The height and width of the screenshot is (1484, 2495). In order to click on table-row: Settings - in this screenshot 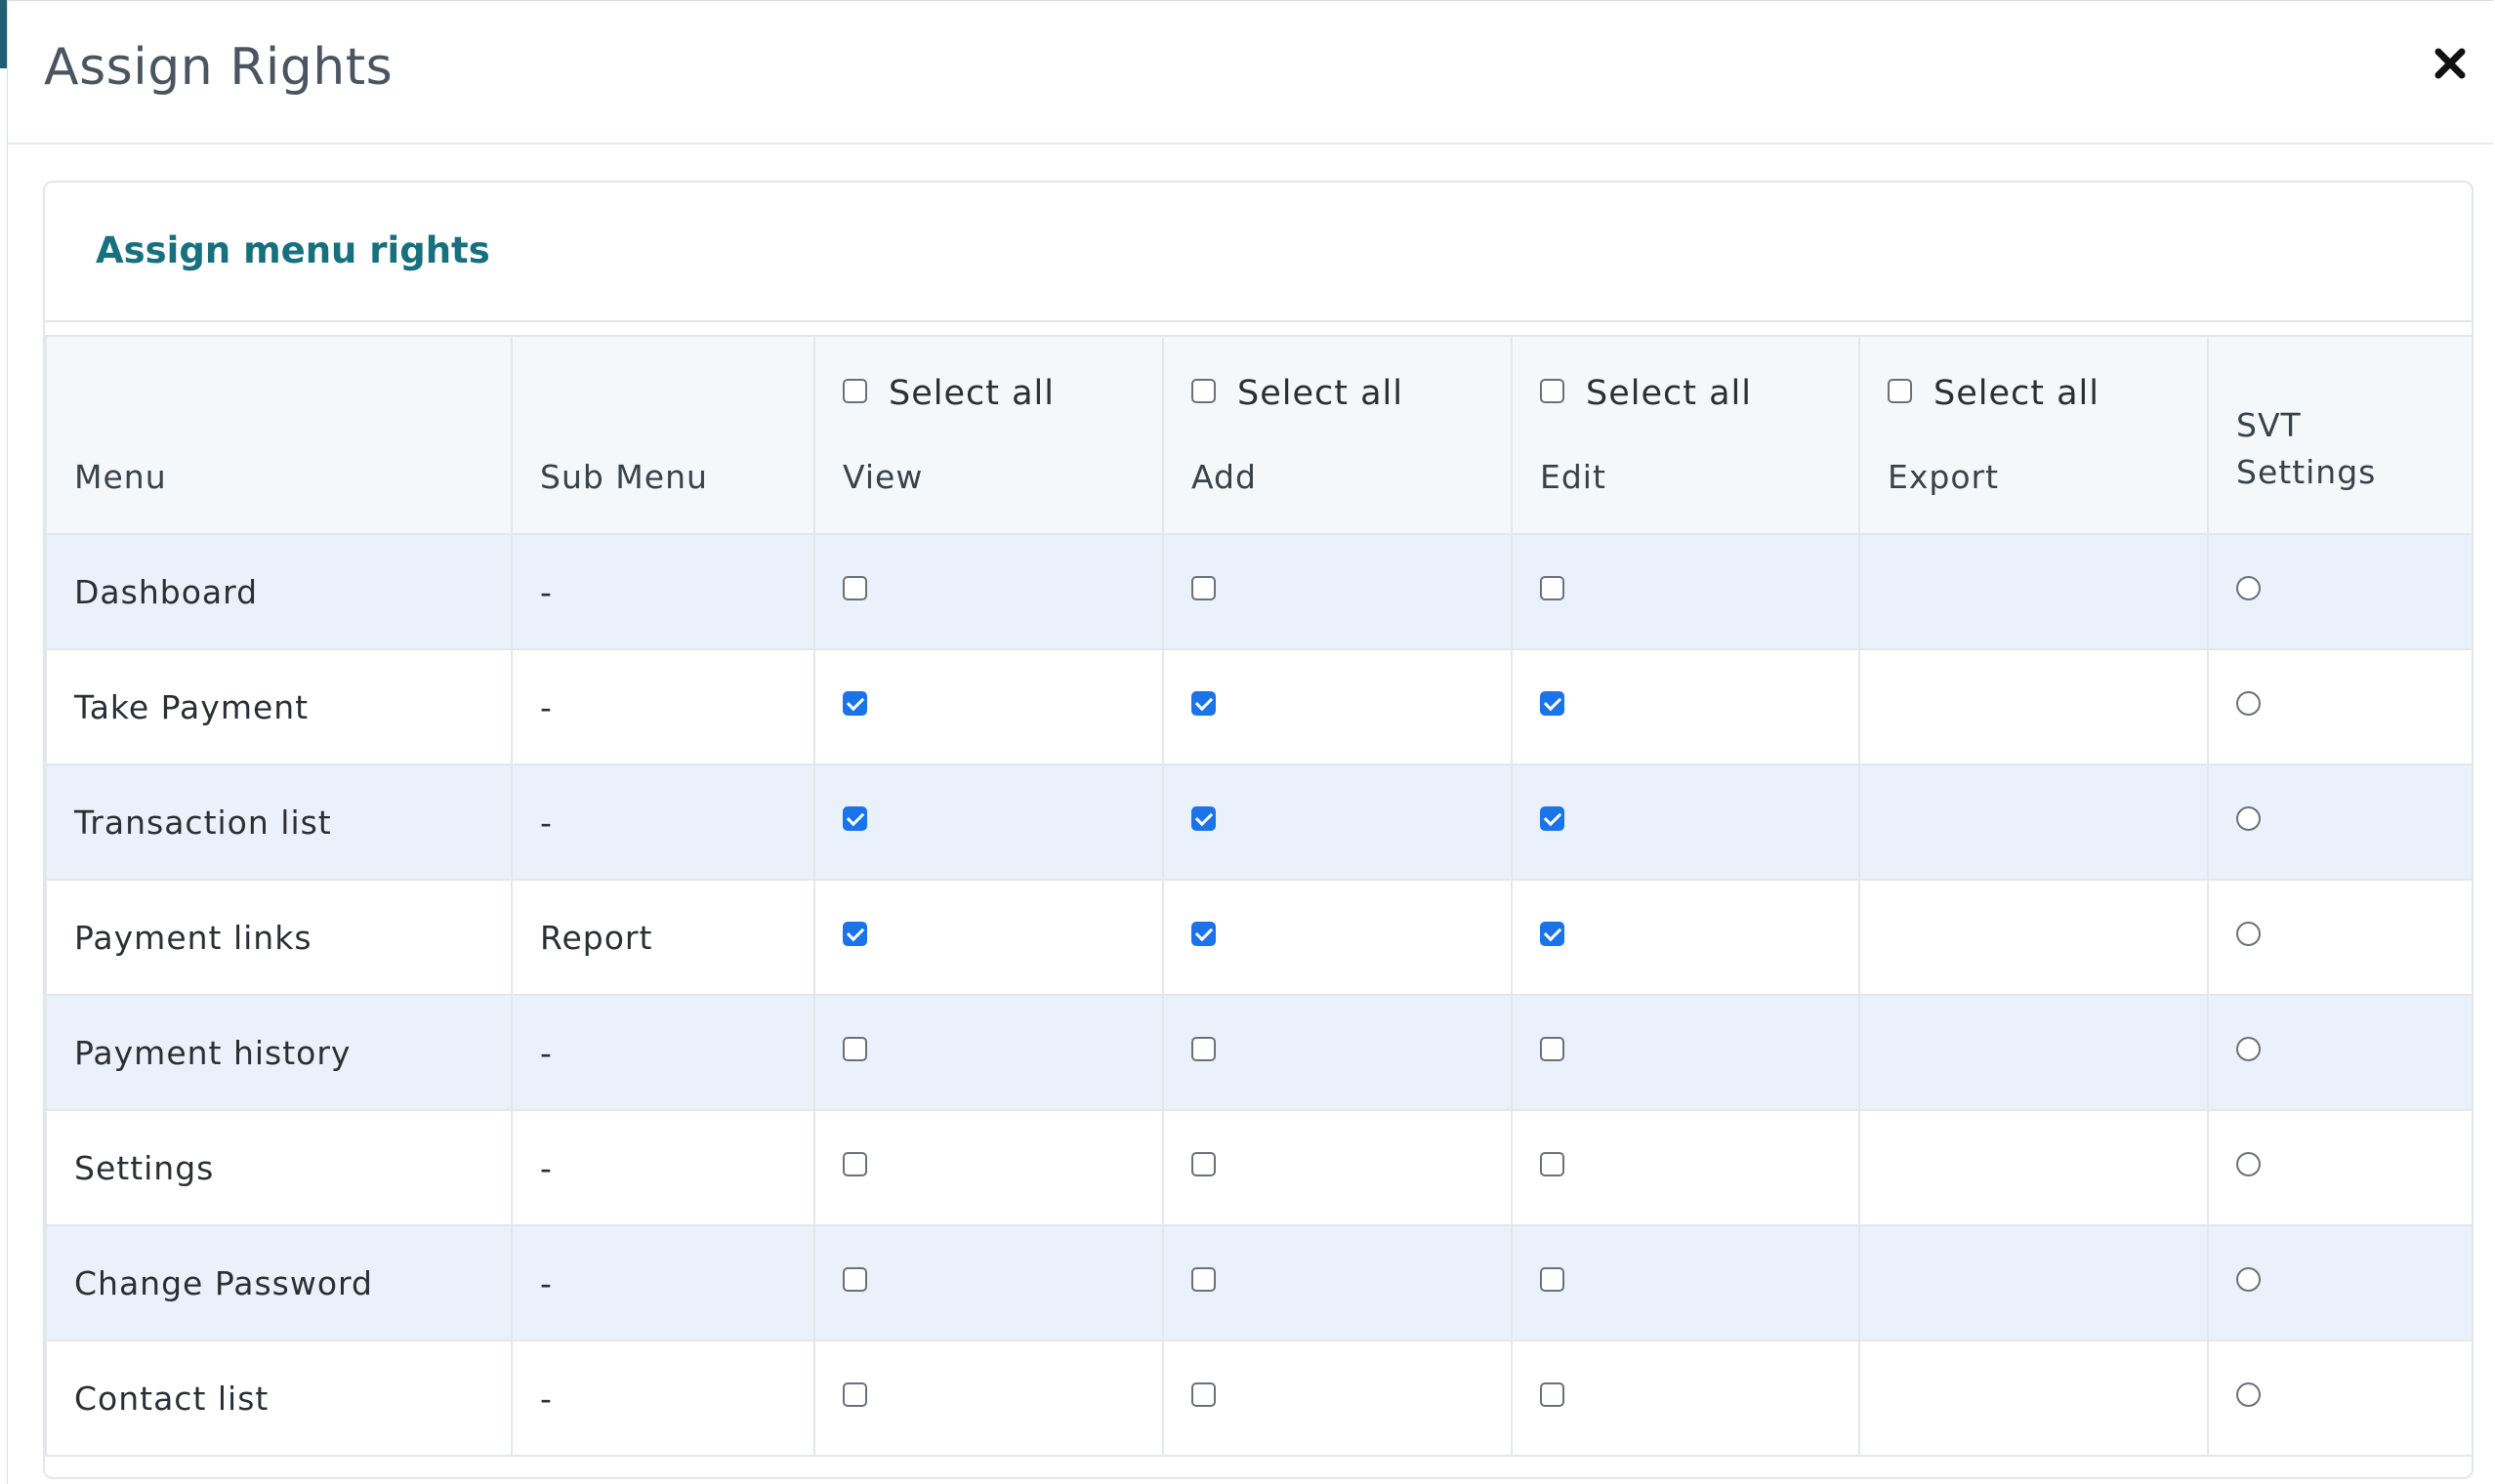, I will do `click(1258, 1168)`.